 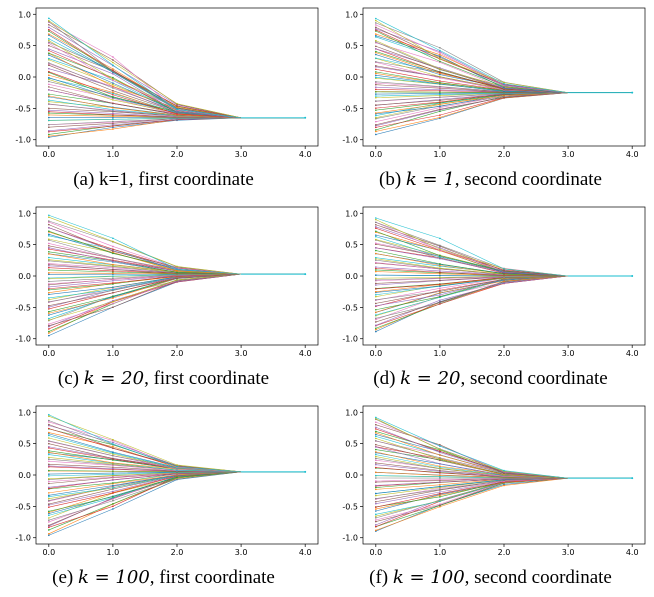 I want to click on caption-rest: , second coordinate, so click(x=534, y=378).